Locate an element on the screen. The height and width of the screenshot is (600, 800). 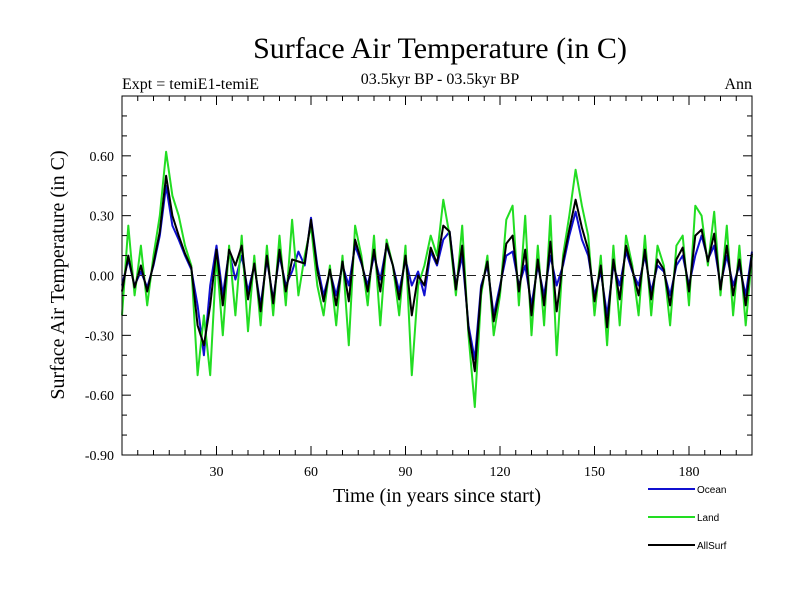
y-axis-label: Surface Air Temperature (in C) is located at coordinates (58, 274).